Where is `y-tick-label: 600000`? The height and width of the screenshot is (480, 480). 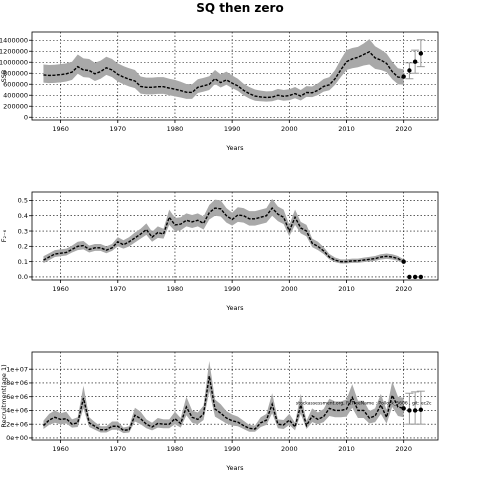
y-tick-label: 600000 is located at coordinates (15, 85).